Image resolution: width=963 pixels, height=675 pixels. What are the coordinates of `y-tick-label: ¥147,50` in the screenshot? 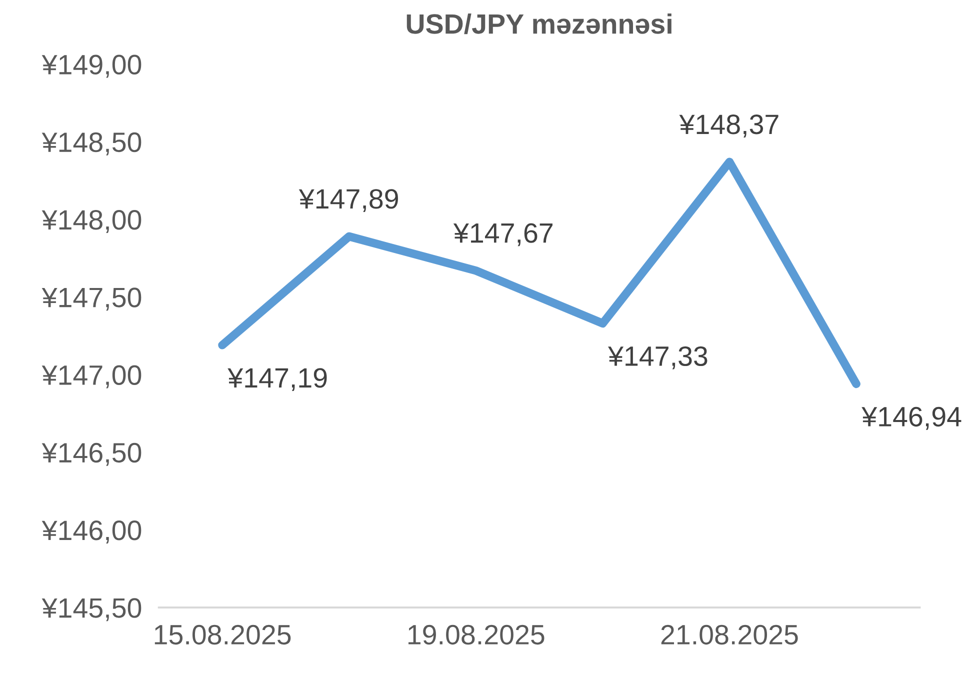 It's located at (92, 299).